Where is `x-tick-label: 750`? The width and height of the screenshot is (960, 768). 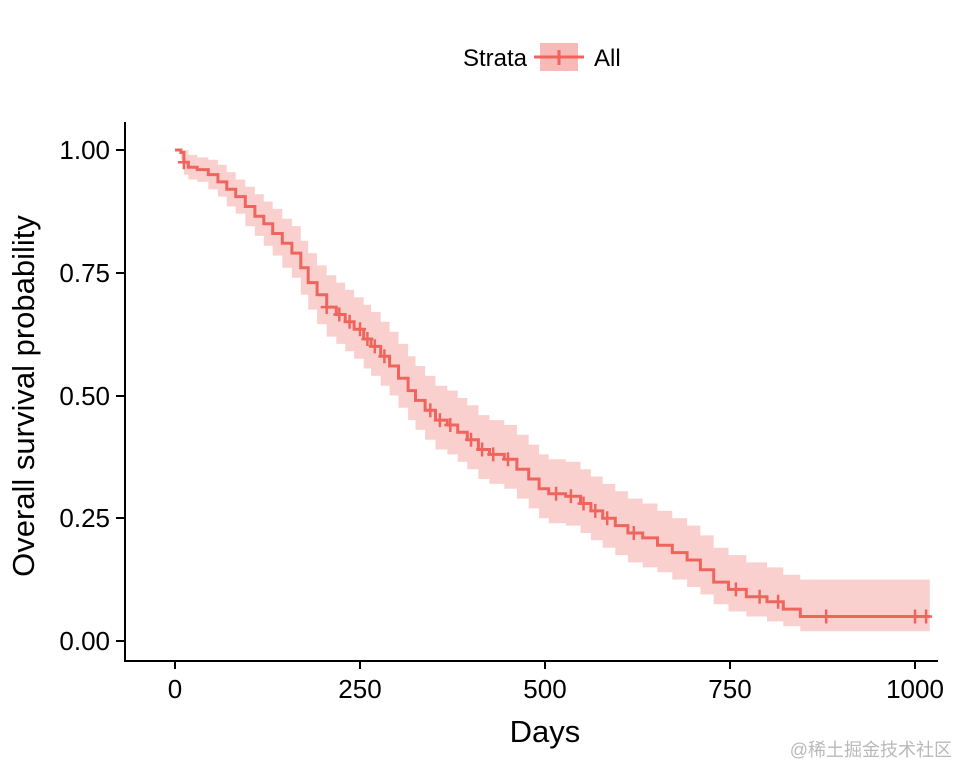
x-tick-label: 750 is located at coordinates (729, 689).